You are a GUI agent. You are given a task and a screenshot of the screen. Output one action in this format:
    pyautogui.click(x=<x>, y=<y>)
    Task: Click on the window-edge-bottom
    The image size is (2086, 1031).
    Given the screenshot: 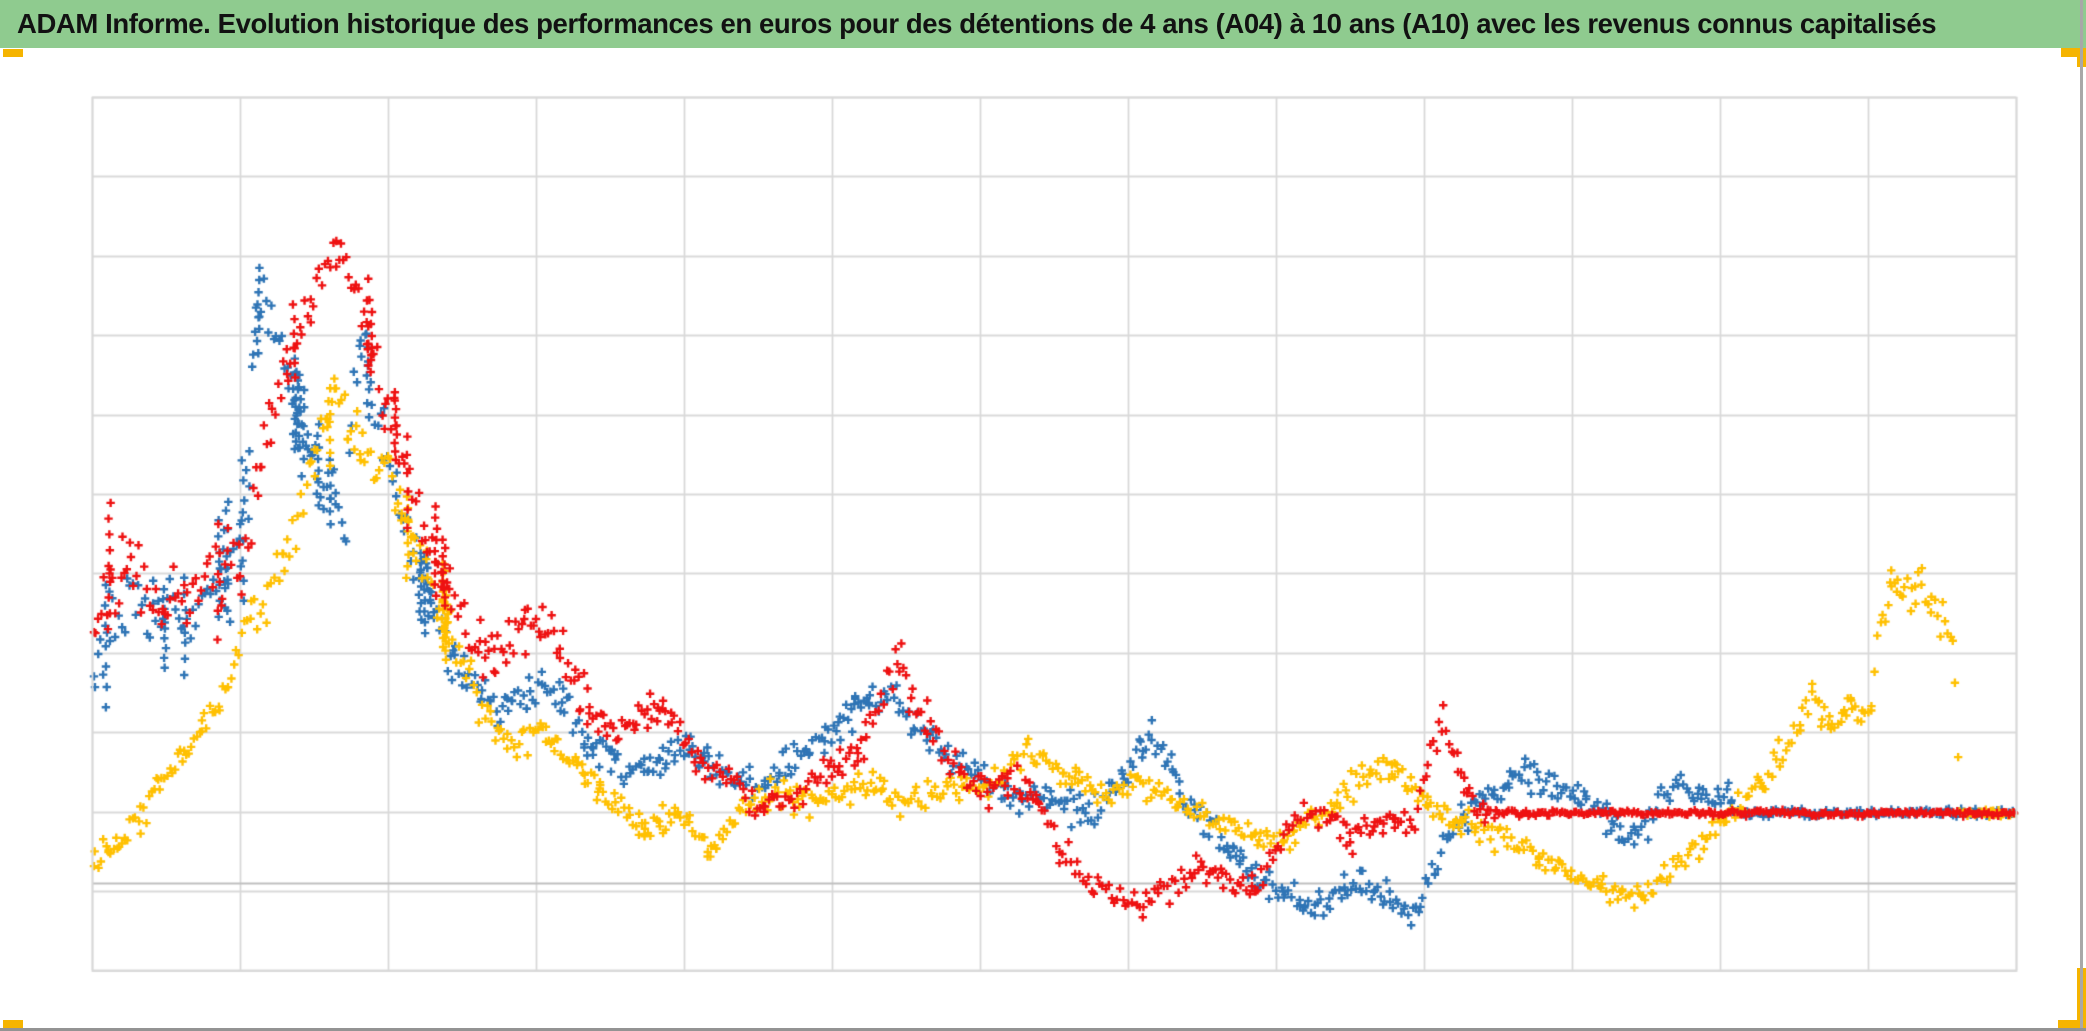 What is the action you would take?
    pyautogui.click(x=1043, y=1029)
    